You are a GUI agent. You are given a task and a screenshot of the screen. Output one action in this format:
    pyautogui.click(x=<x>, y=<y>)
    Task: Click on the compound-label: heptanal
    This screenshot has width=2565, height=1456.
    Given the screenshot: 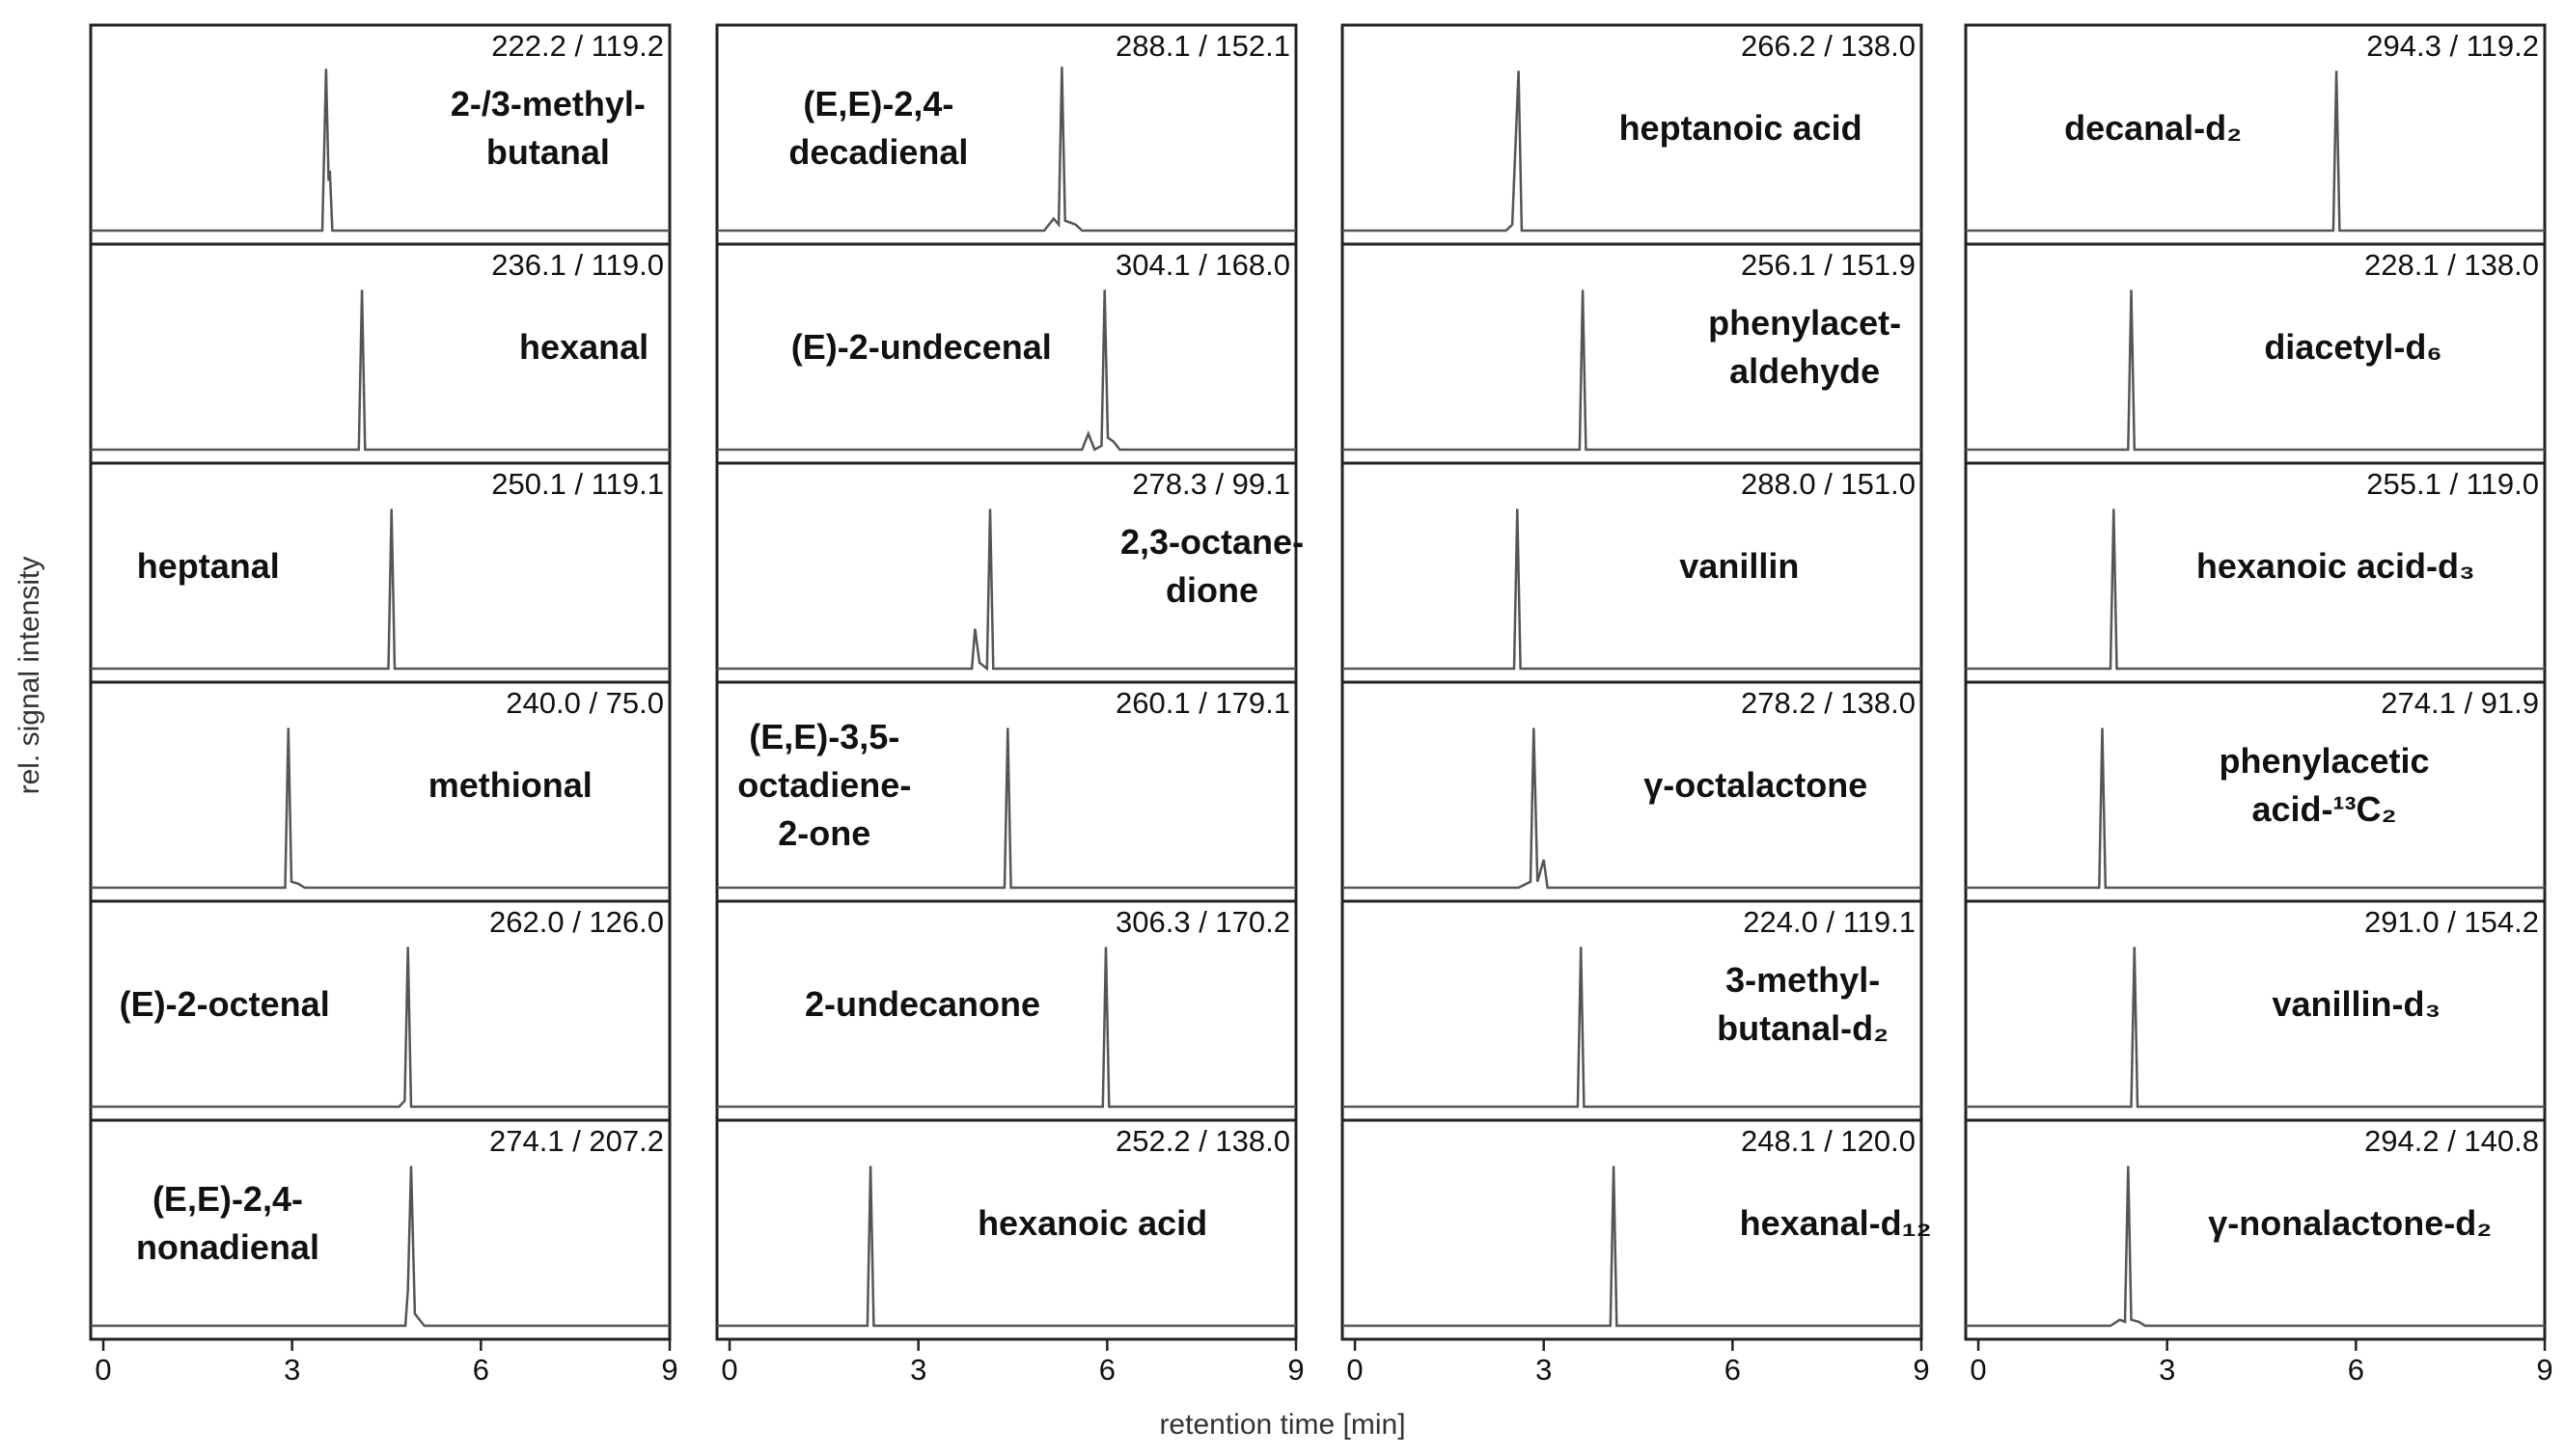 What is the action you would take?
    pyautogui.click(x=208, y=566)
    